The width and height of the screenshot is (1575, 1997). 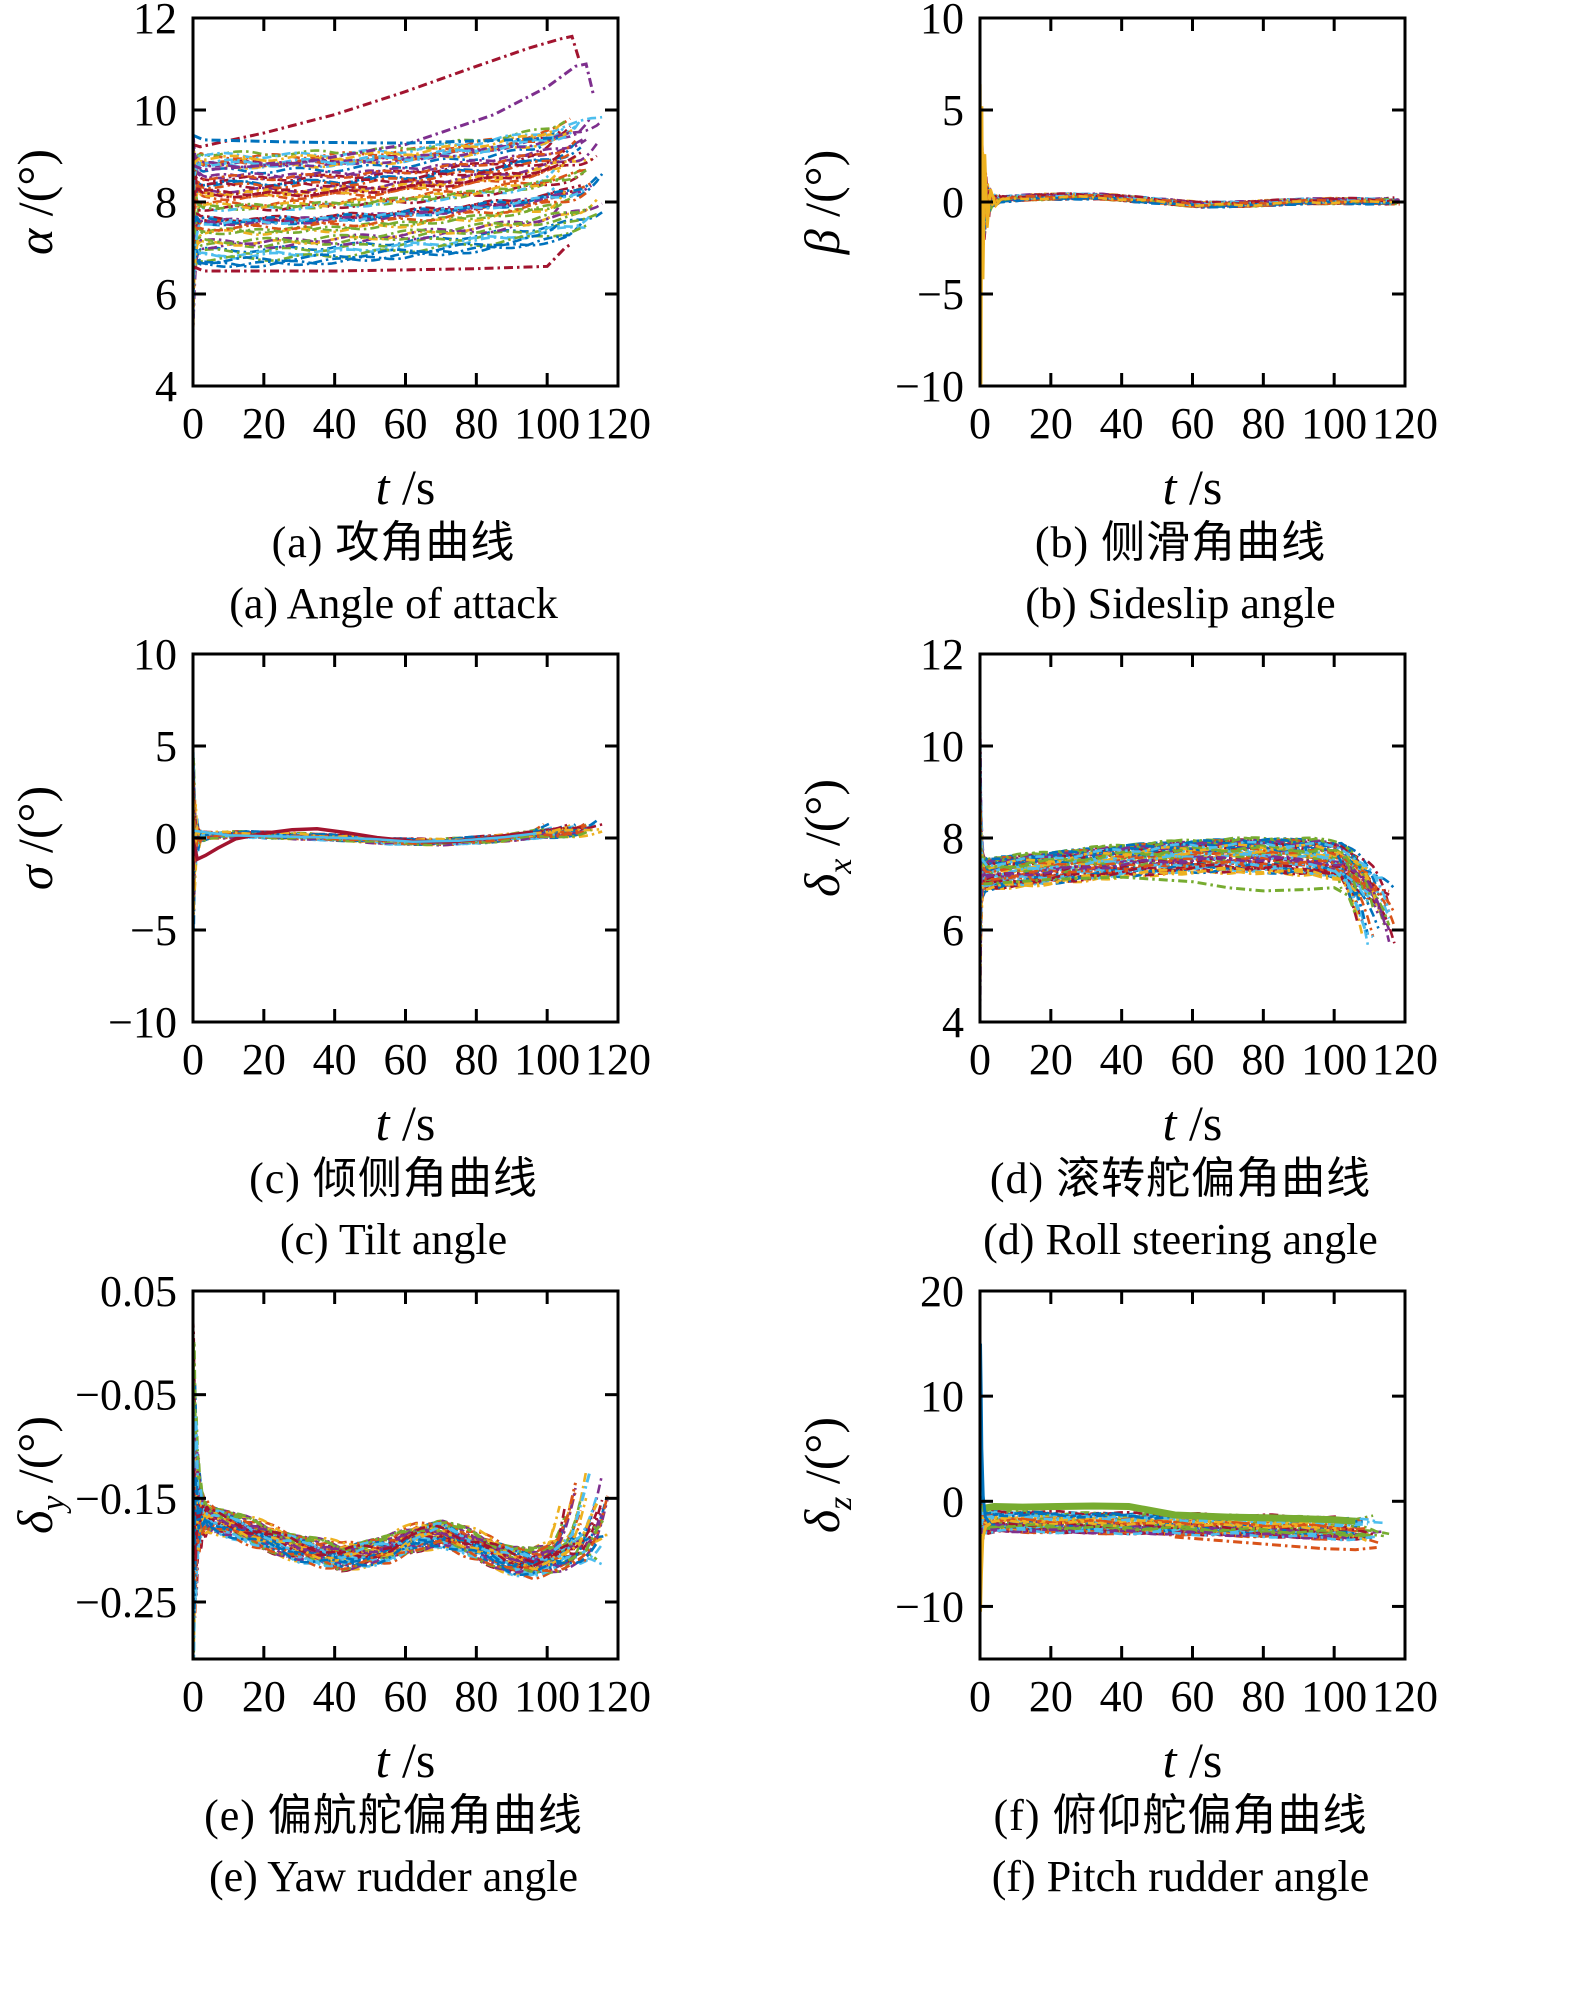 I want to click on y-tick-label: 0, so click(x=953, y=1501).